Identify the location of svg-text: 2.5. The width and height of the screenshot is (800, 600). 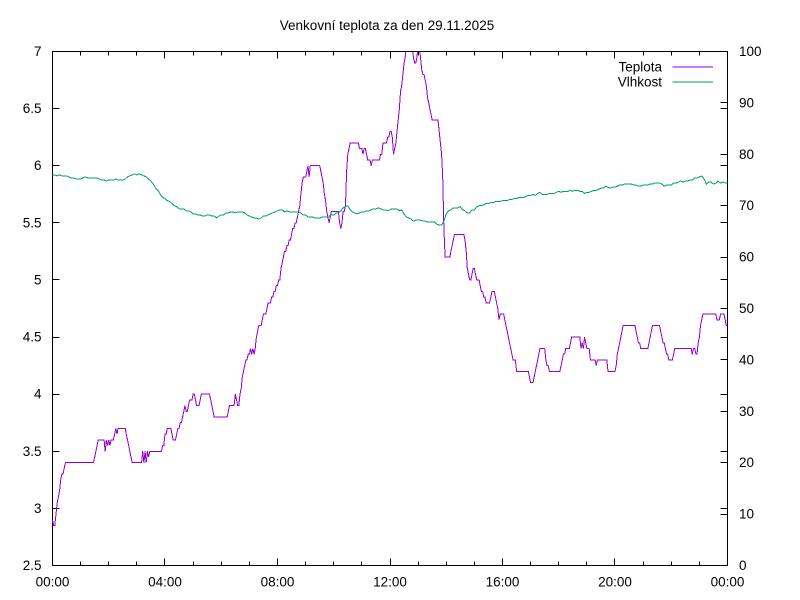
(32, 565).